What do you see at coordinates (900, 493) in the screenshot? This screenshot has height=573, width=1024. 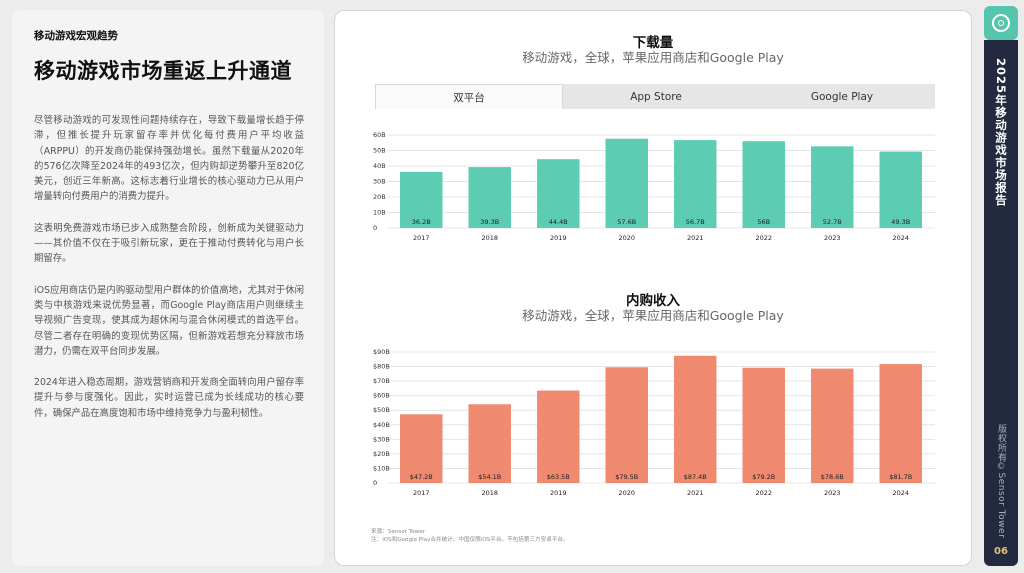 I see `revenue-x-tick-label: 2024` at bounding box center [900, 493].